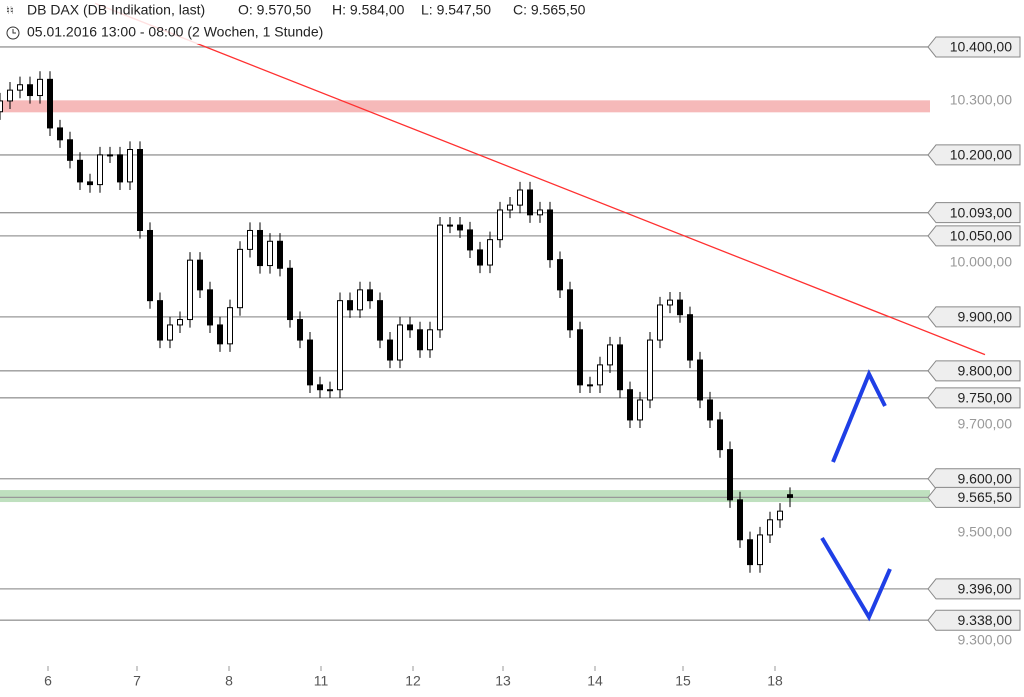  What do you see at coordinates (48, 681) in the screenshot?
I see `x-tick-label: 6` at bounding box center [48, 681].